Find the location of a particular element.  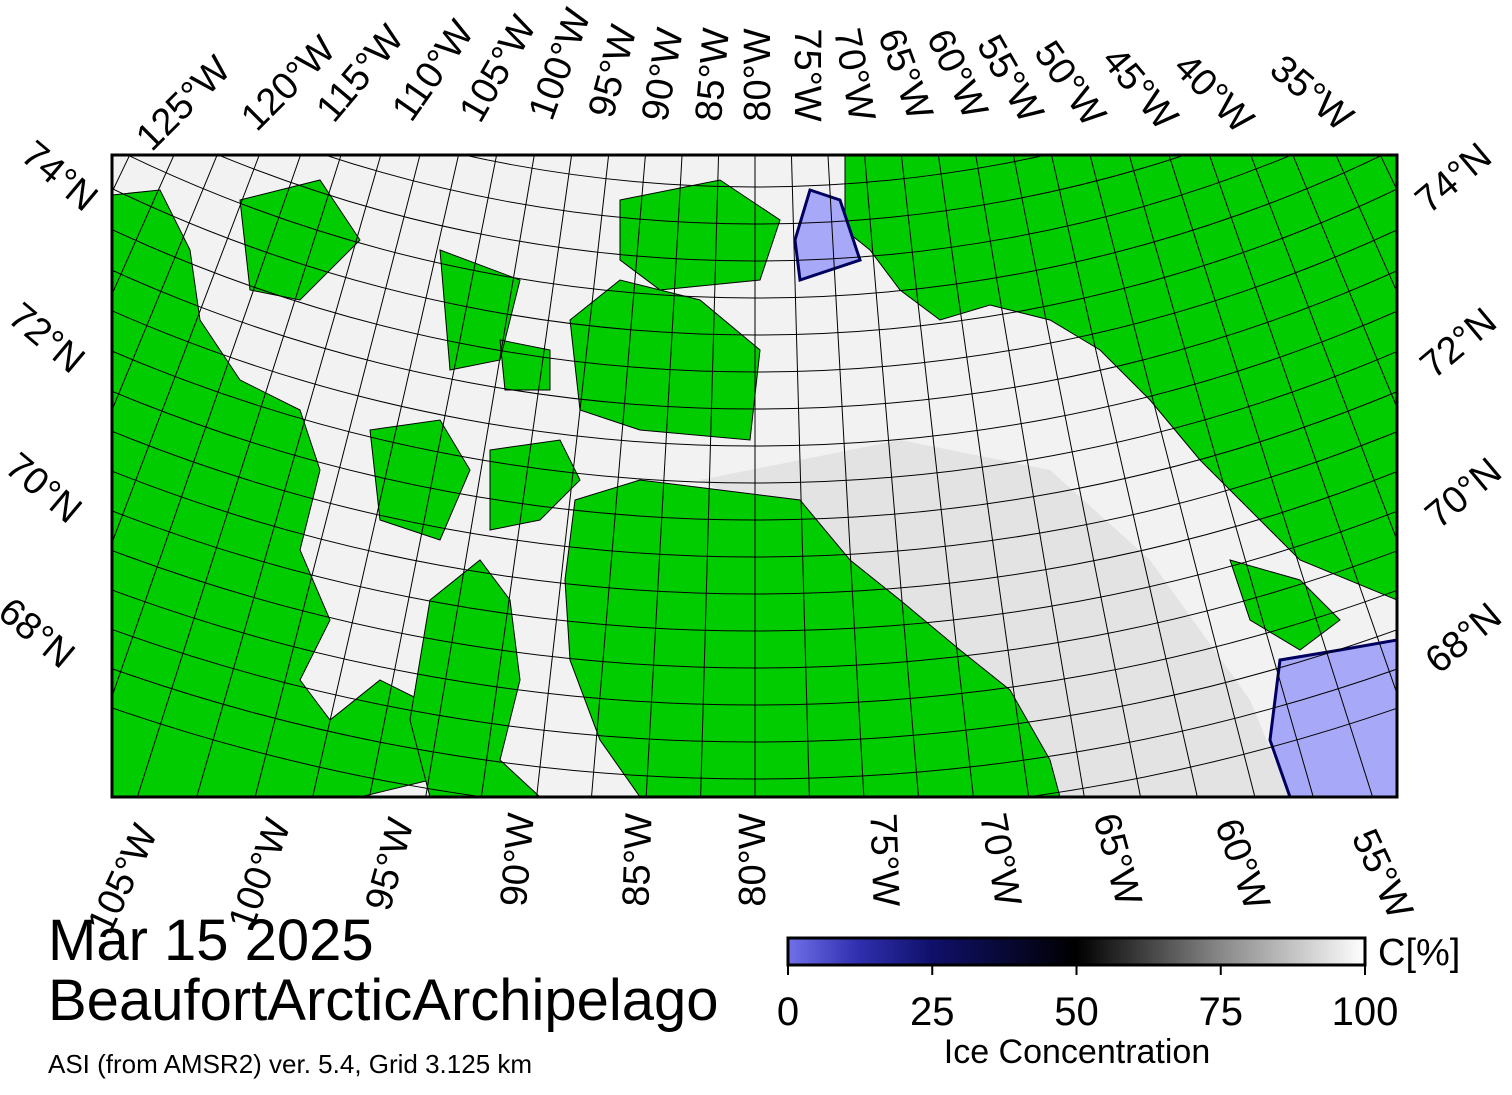

lon-label: 35°W is located at coordinates (1311, 93).